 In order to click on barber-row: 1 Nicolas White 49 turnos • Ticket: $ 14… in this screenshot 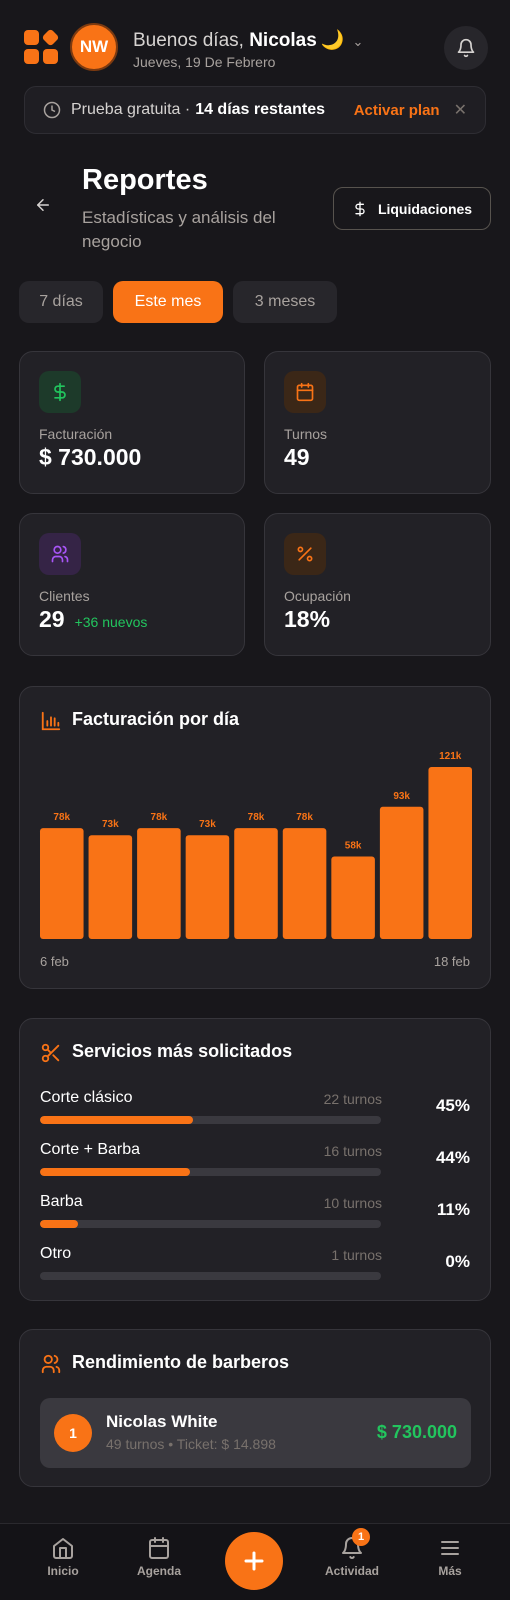, I will do `click(255, 1433)`.